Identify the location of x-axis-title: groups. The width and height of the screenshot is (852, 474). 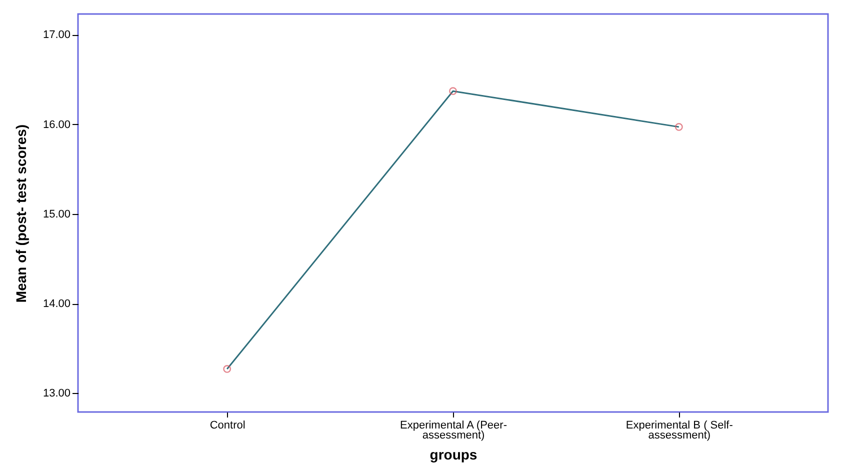
(454, 454).